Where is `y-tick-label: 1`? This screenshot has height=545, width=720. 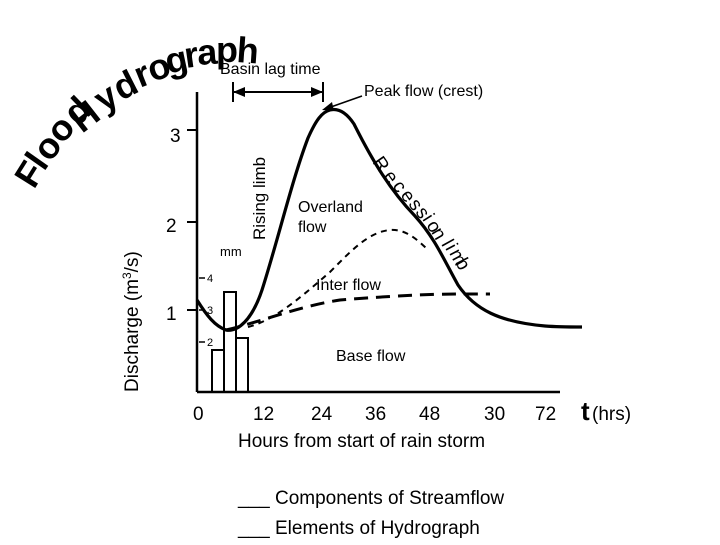 y-tick-label: 1 is located at coordinates (171, 314).